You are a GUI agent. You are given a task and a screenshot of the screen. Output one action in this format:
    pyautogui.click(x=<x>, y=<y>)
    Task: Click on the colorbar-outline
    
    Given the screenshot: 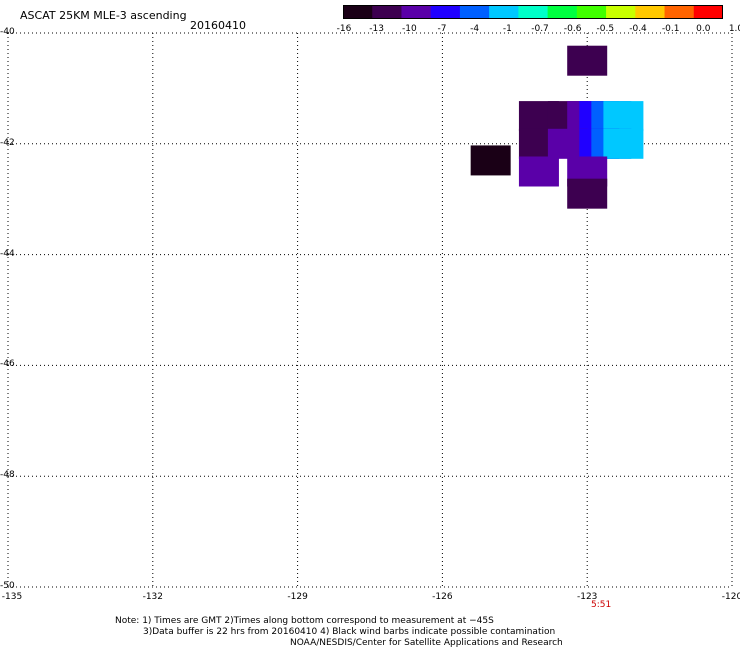 What is the action you would take?
    pyautogui.click(x=533, y=12)
    